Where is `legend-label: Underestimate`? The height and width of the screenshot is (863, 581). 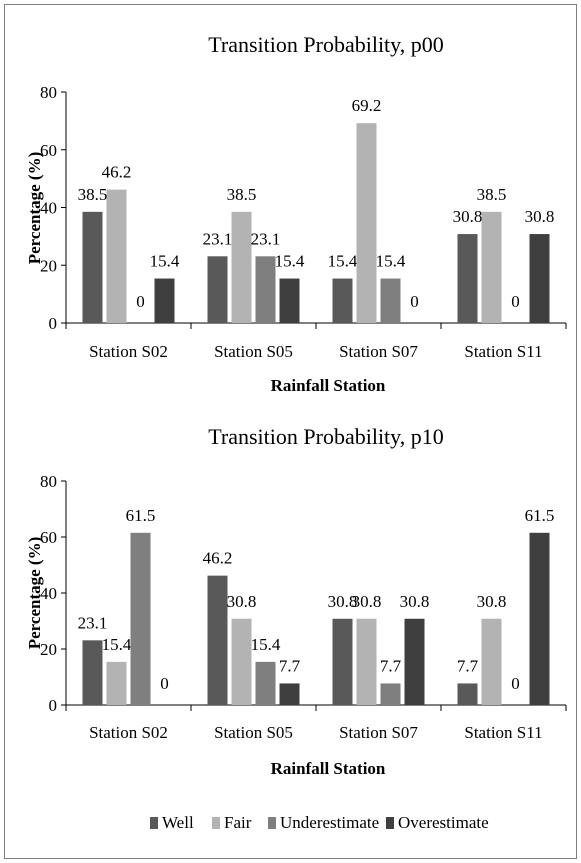
legend-label: Underestimate is located at coordinates (329, 822).